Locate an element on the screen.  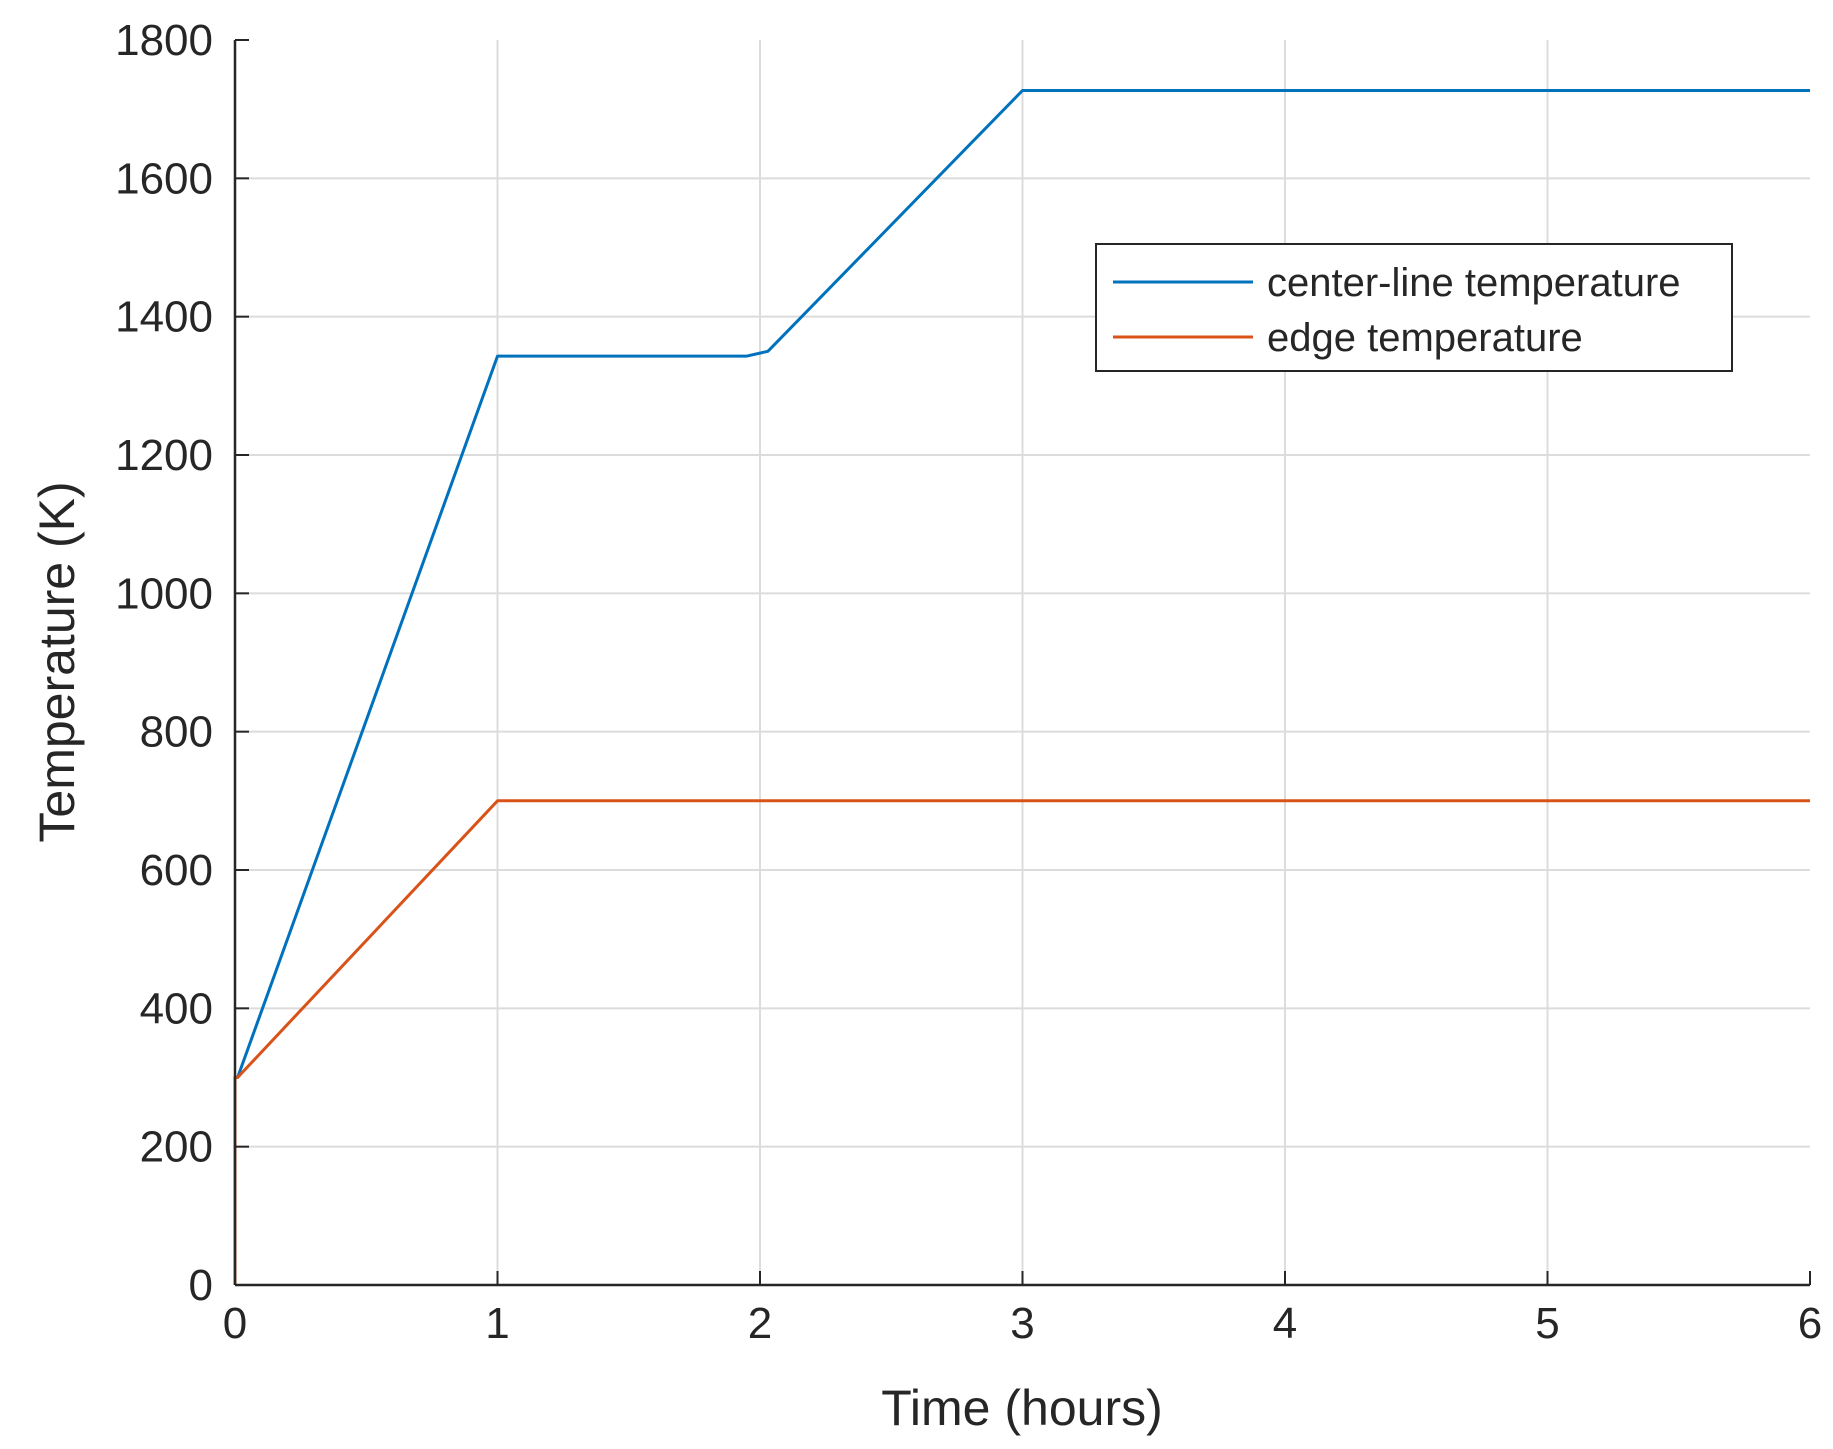
legend: center-line temperature edge temperature is located at coordinates (1414, 307).